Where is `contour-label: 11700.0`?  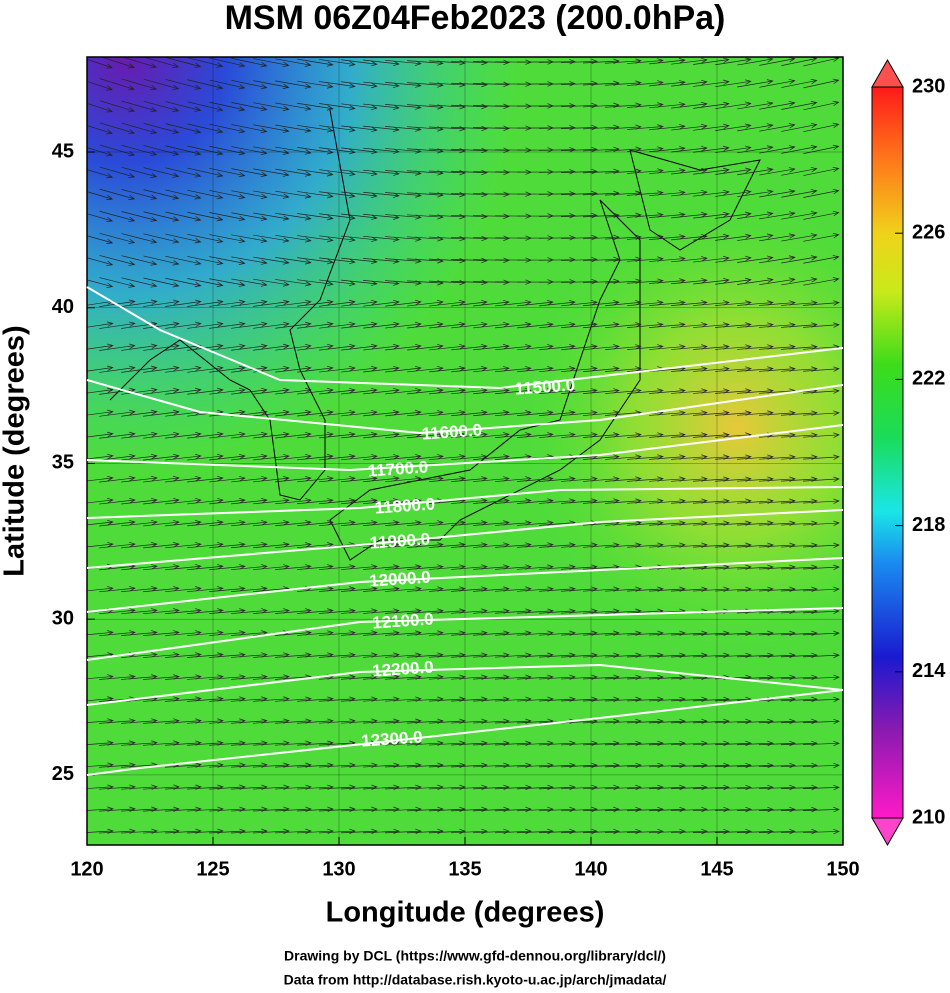 contour-label: 11700.0 is located at coordinates (398, 468).